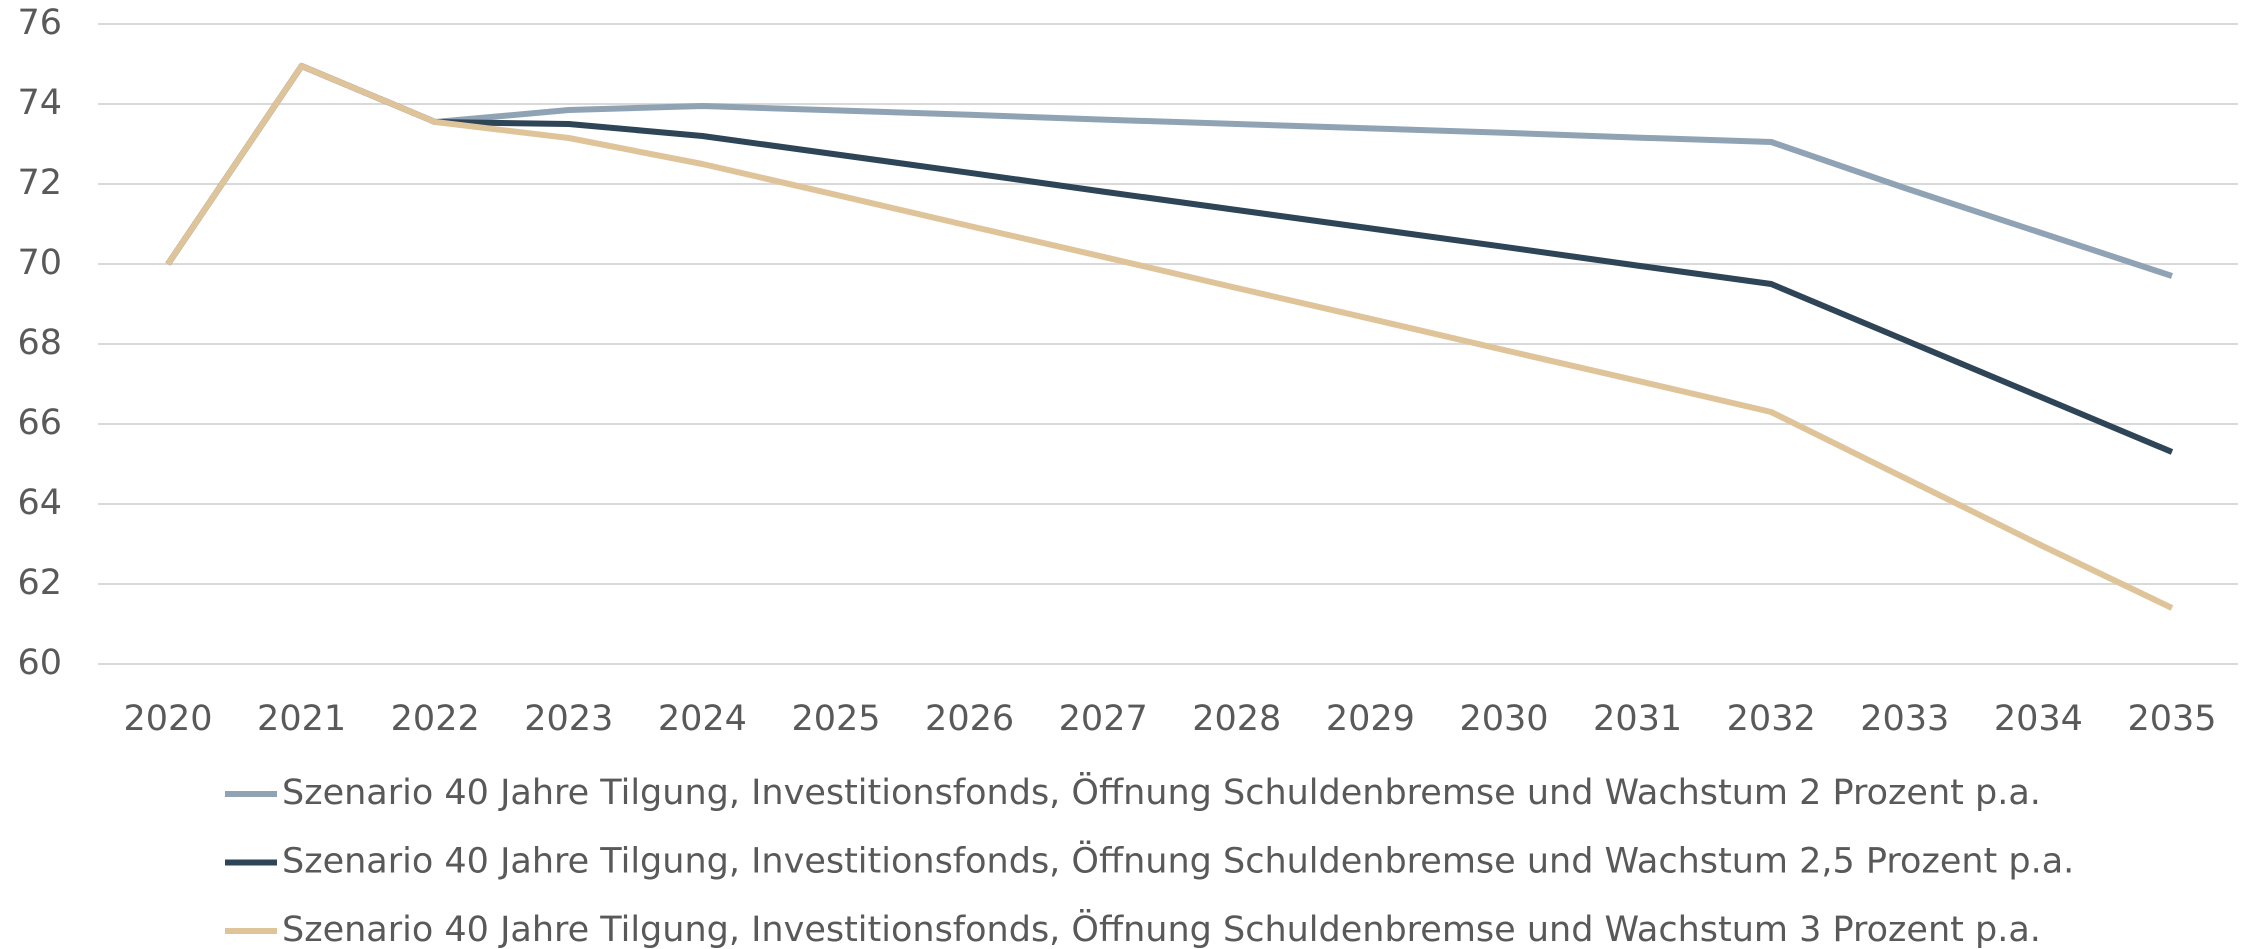 Image resolution: width=2252 pixels, height=949 pixels. I want to click on y-tick-label: 62, so click(39, 583).